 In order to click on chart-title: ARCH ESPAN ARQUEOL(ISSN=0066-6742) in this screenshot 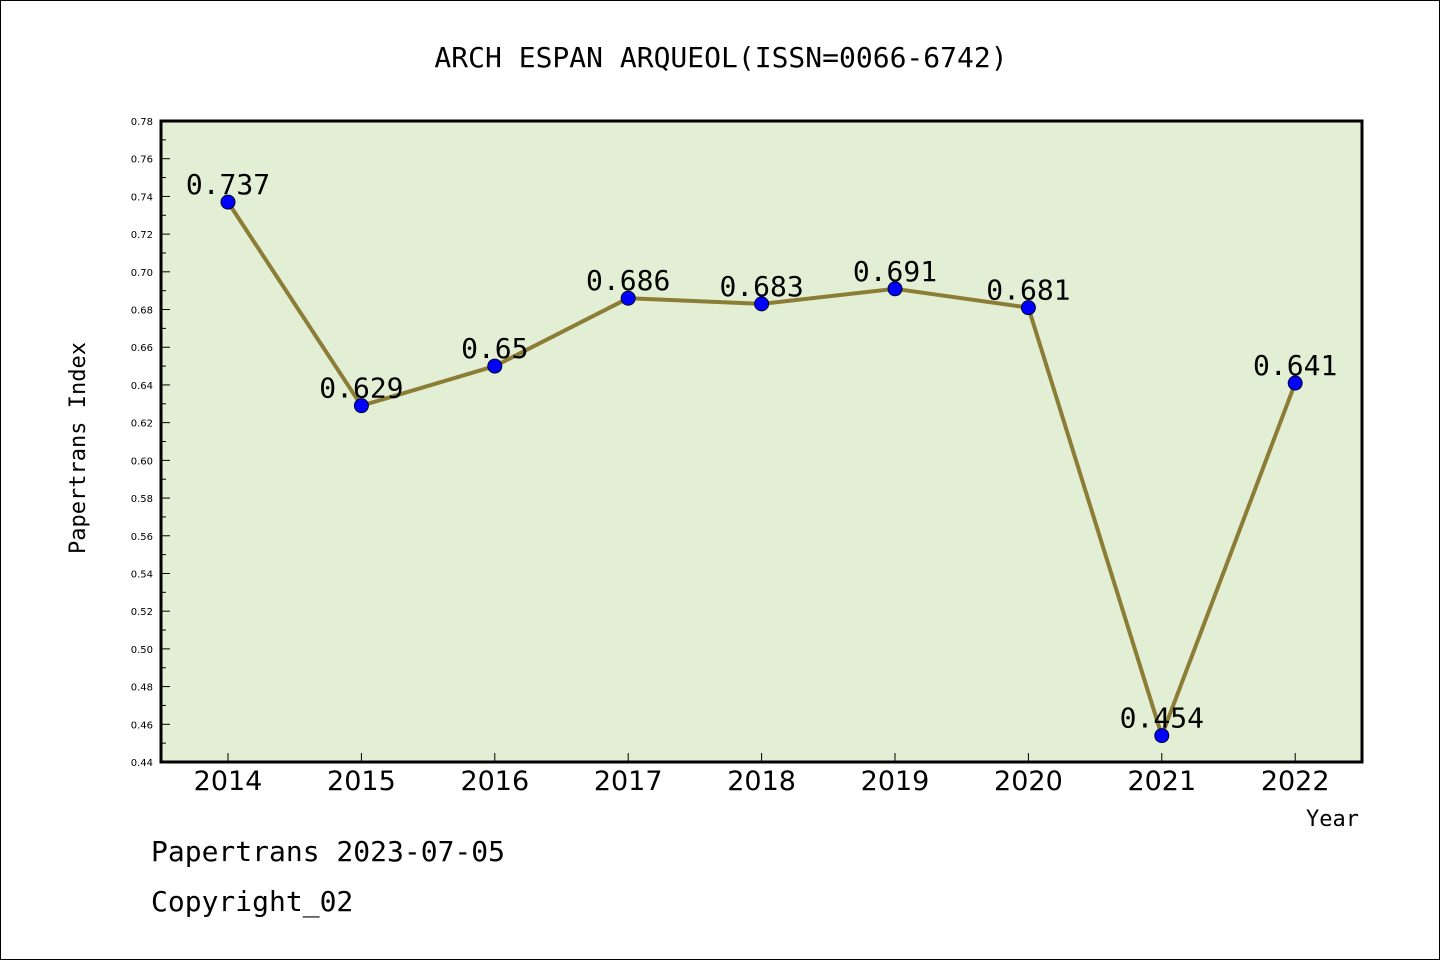, I will do `click(720, 57)`.